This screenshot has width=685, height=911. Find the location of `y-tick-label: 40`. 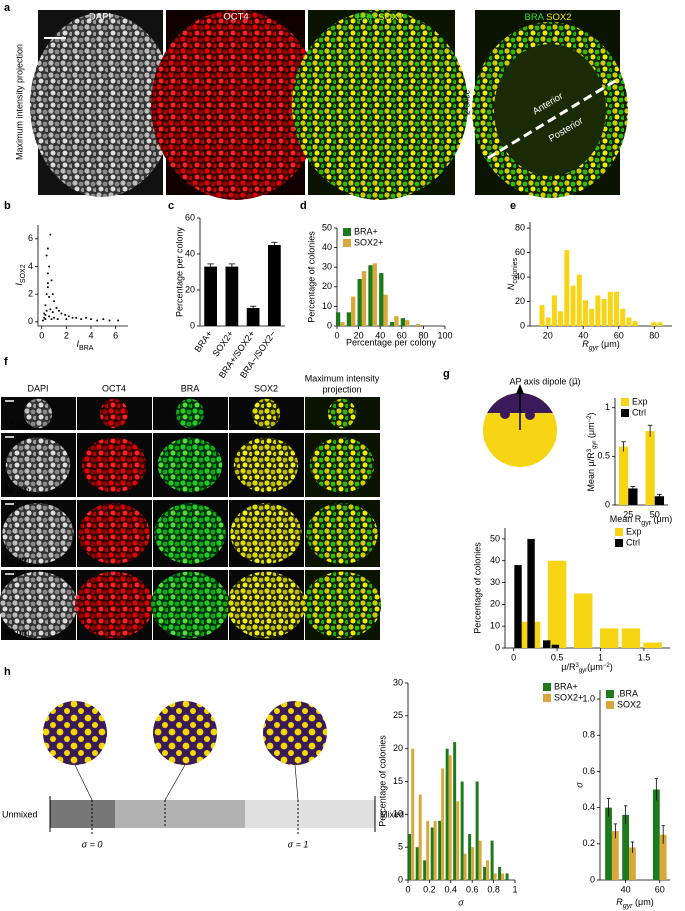

y-tick-label: 40 is located at coordinates (327, 247).